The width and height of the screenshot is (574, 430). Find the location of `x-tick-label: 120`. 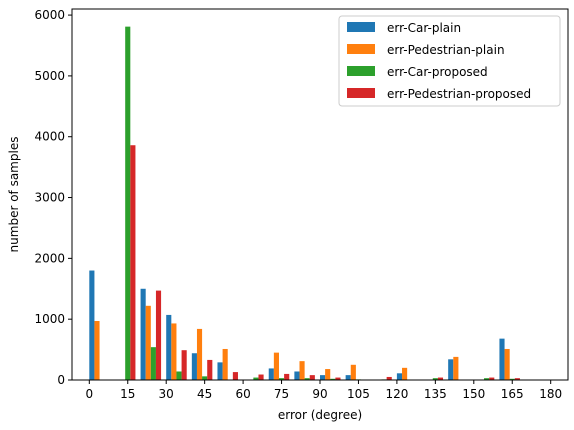

x-tick-label: 120 is located at coordinates (396, 394).